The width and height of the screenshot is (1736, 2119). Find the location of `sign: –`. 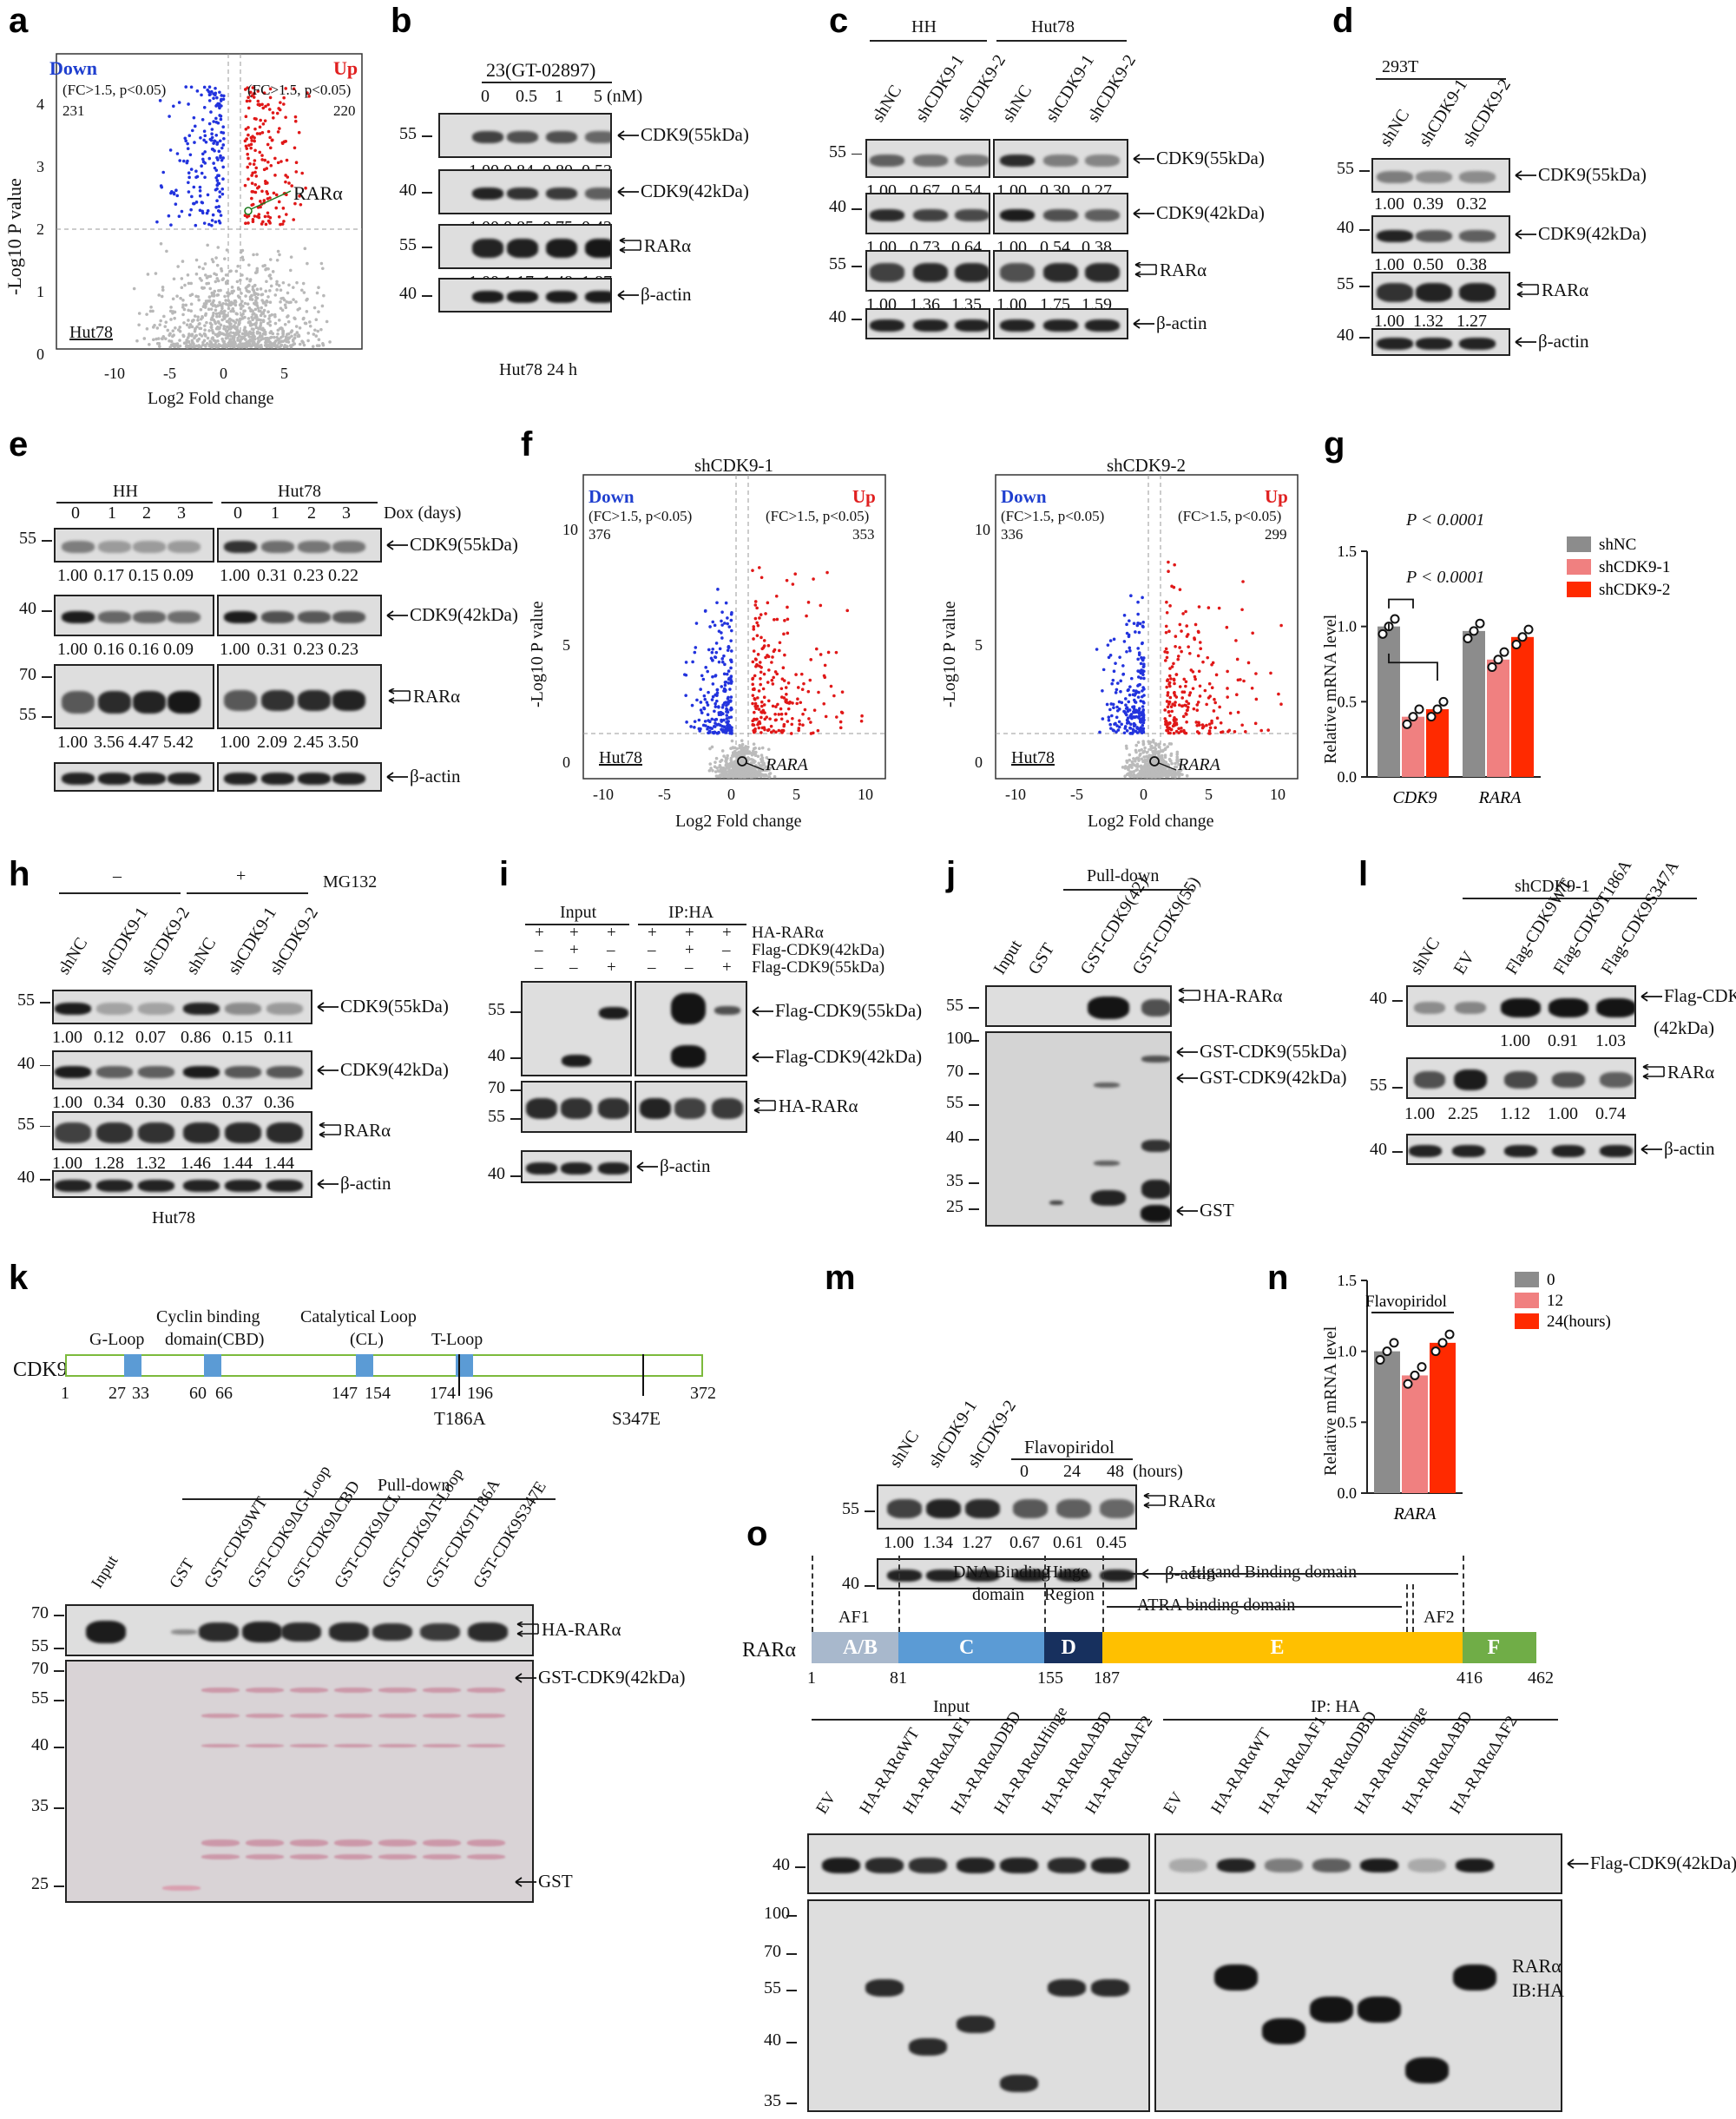

sign: – is located at coordinates (611, 950).